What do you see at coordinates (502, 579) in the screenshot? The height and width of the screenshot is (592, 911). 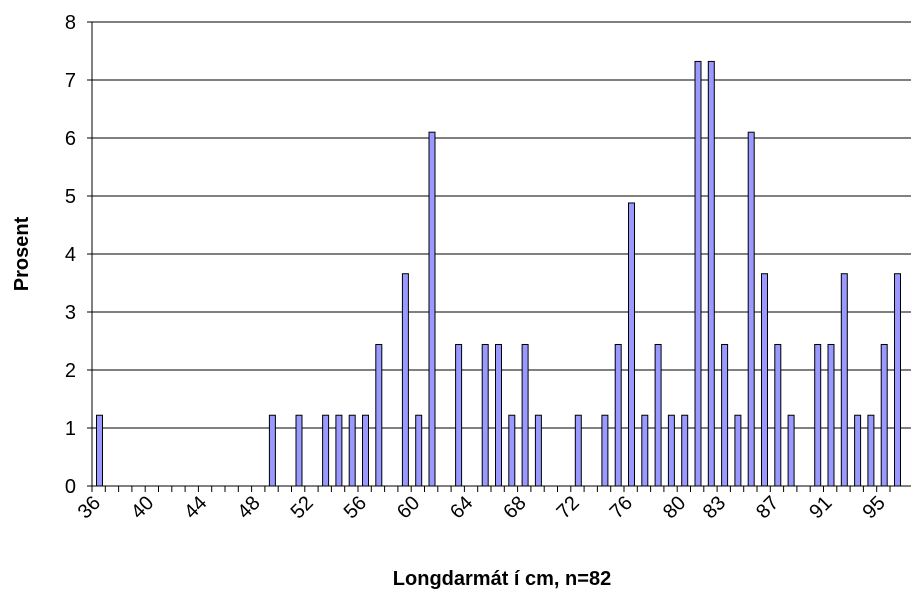 I see `x-axis-title: Longdarmát í cm, n=82` at bounding box center [502, 579].